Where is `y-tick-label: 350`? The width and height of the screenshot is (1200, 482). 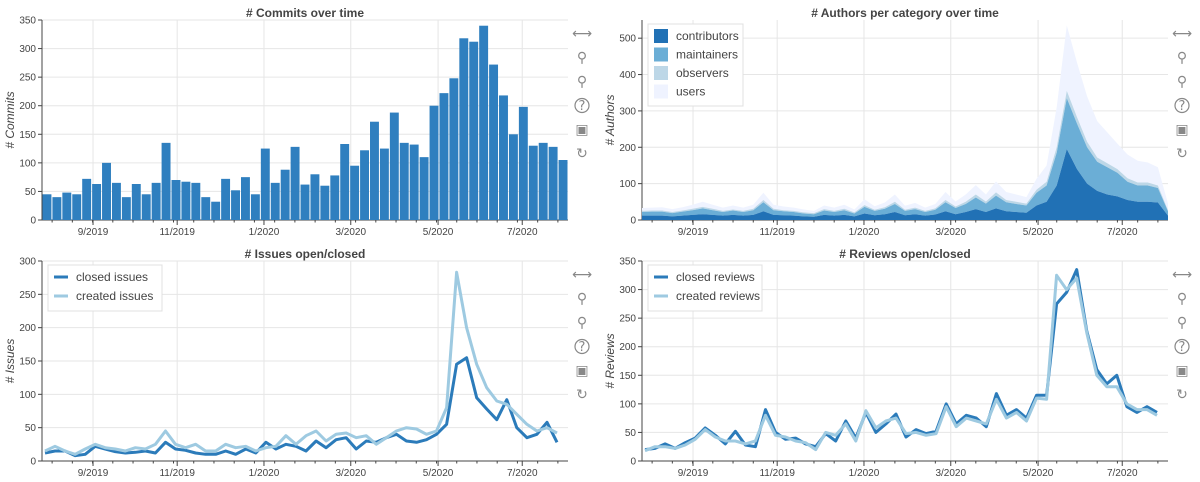 y-tick-label: 350 is located at coordinates (27, 21).